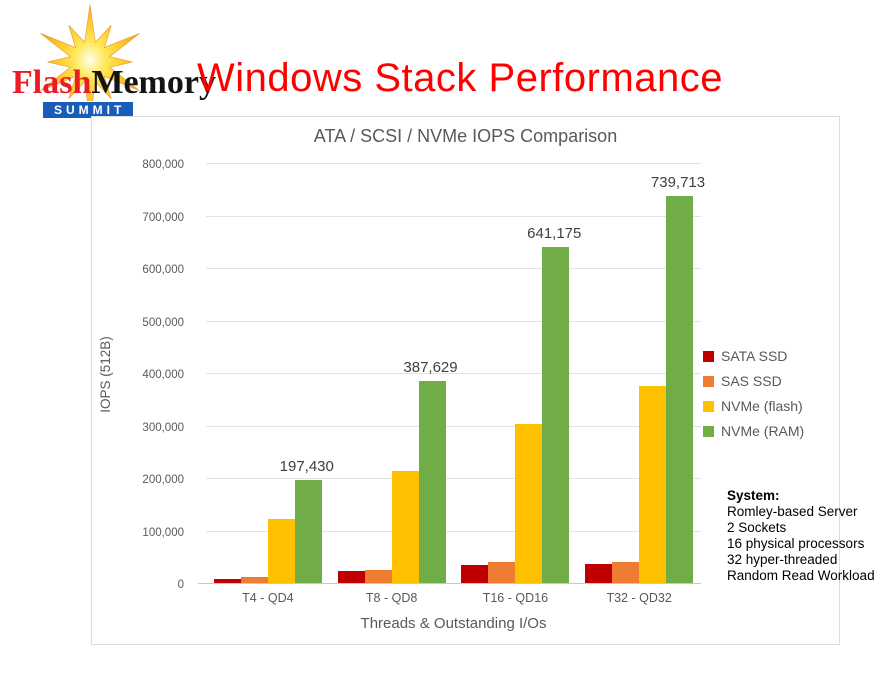 This screenshot has width=886, height=678. What do you see at coordinates (153, 82) in the screenshot?
I see `logo-memory-text: Memory` at bounding box center [153, 82].